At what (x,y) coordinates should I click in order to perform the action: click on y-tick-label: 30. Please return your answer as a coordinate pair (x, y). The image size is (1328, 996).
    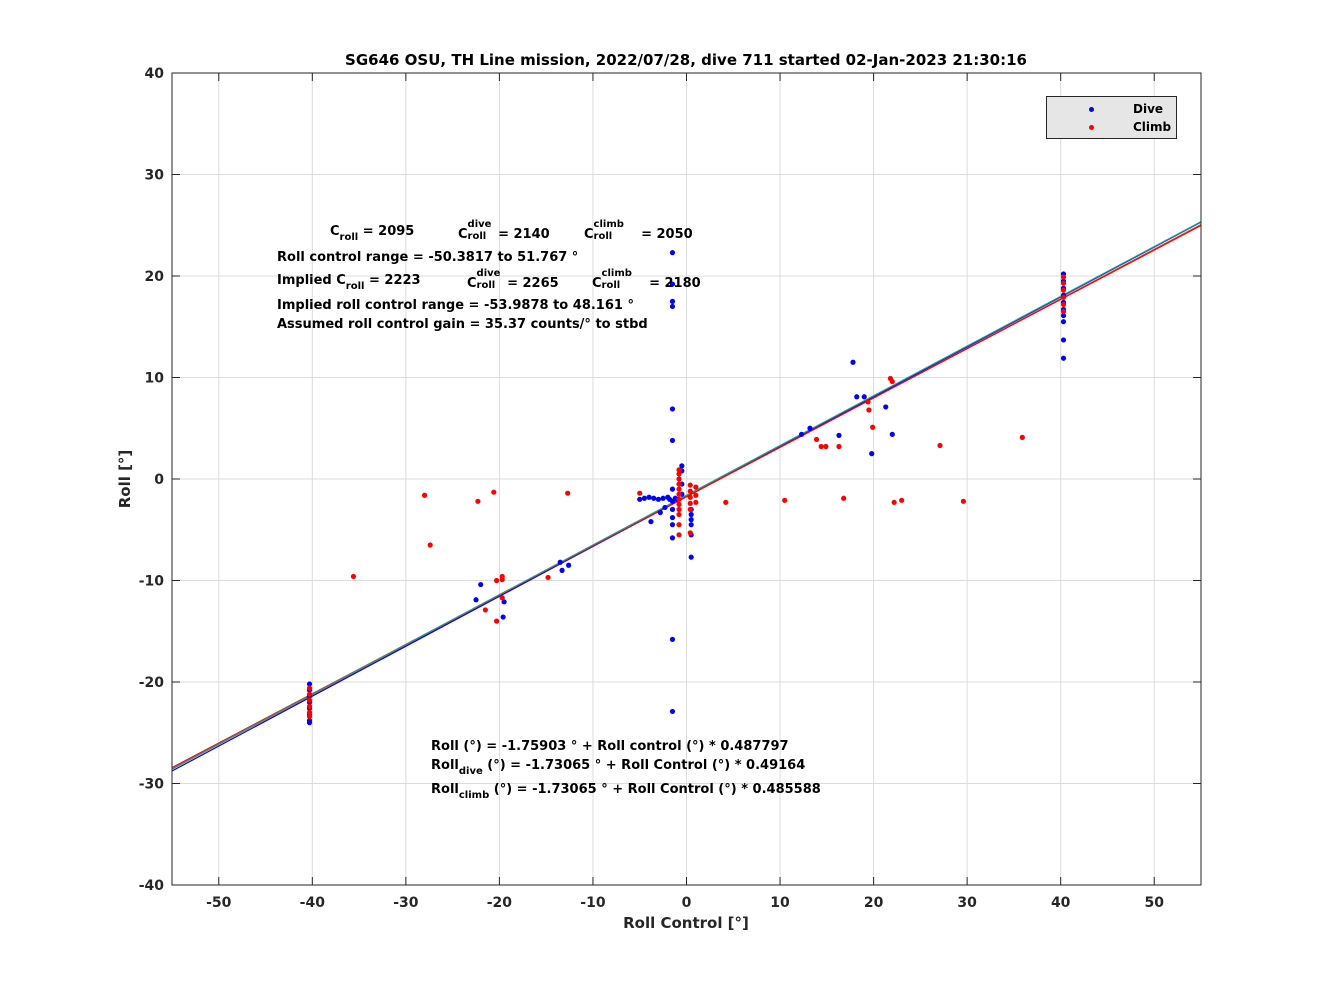
    Looking at the image, I should click on (155, 176).